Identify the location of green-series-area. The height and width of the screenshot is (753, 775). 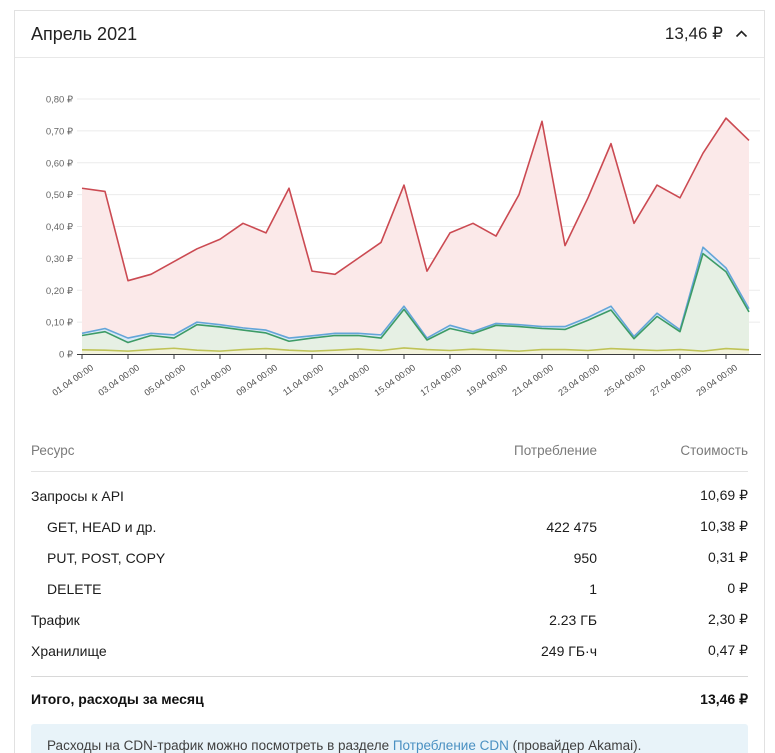
(415, 303).